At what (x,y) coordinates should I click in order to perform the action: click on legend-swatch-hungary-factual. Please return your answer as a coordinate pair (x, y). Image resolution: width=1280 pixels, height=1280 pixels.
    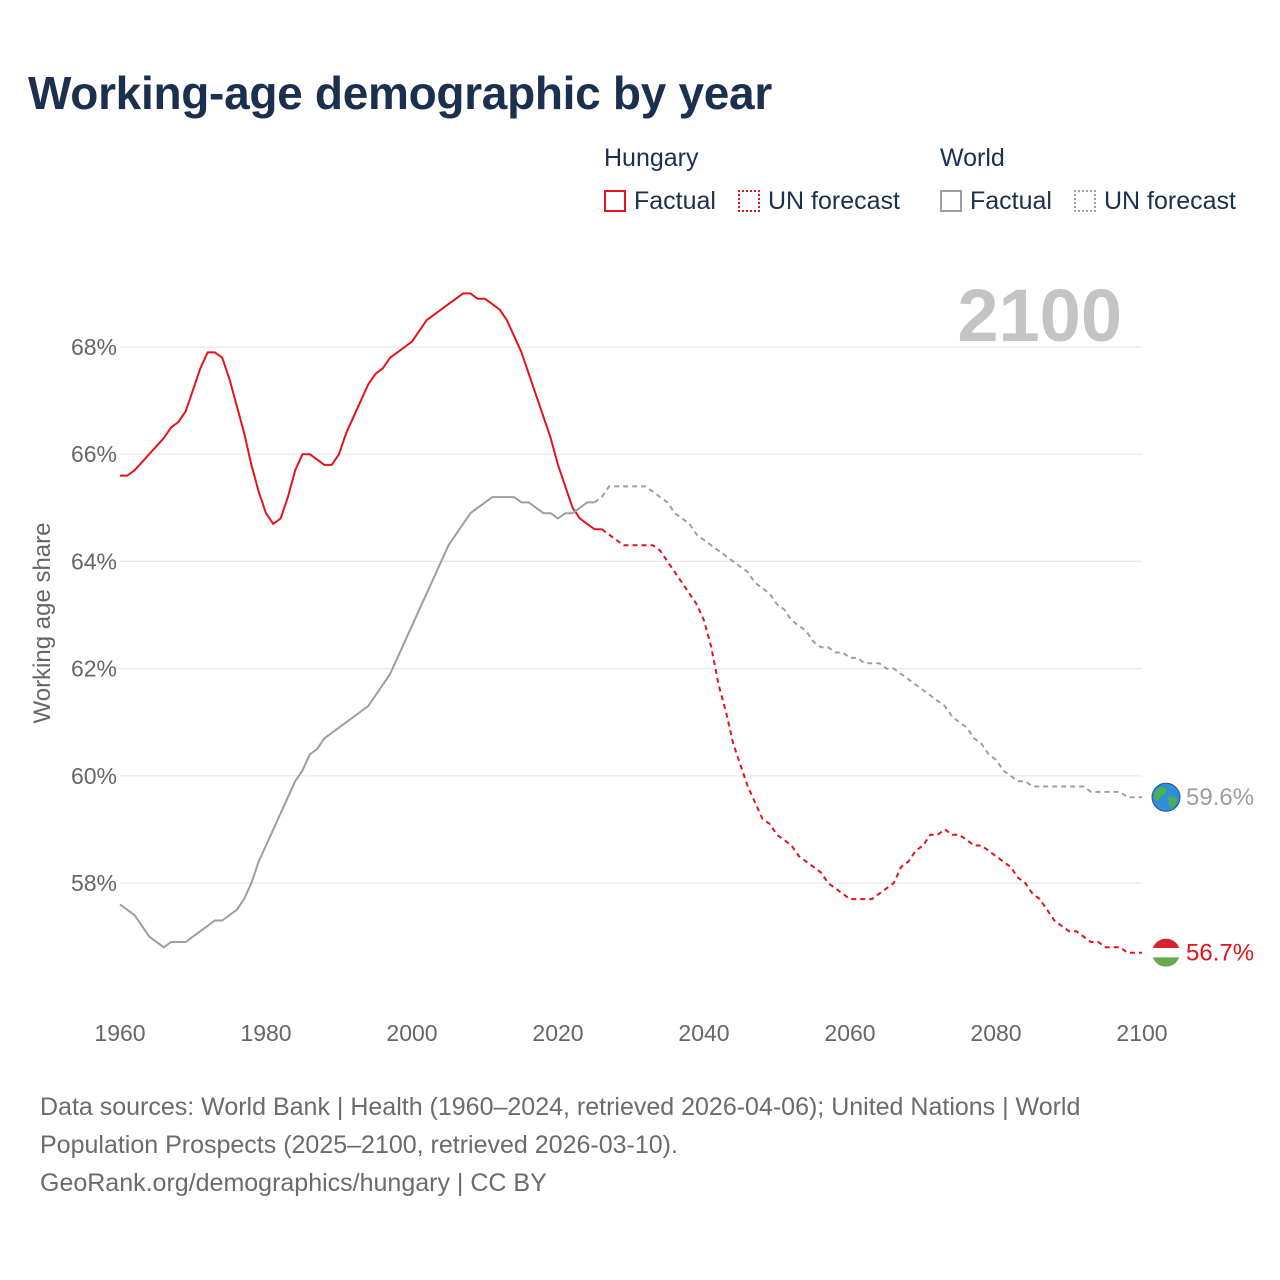
    Looking at the image, I should click on (615, 201).